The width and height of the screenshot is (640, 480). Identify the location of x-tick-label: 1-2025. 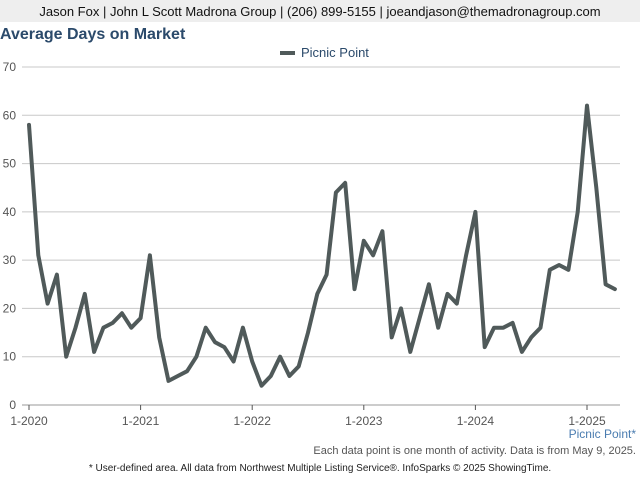
(587, 421).